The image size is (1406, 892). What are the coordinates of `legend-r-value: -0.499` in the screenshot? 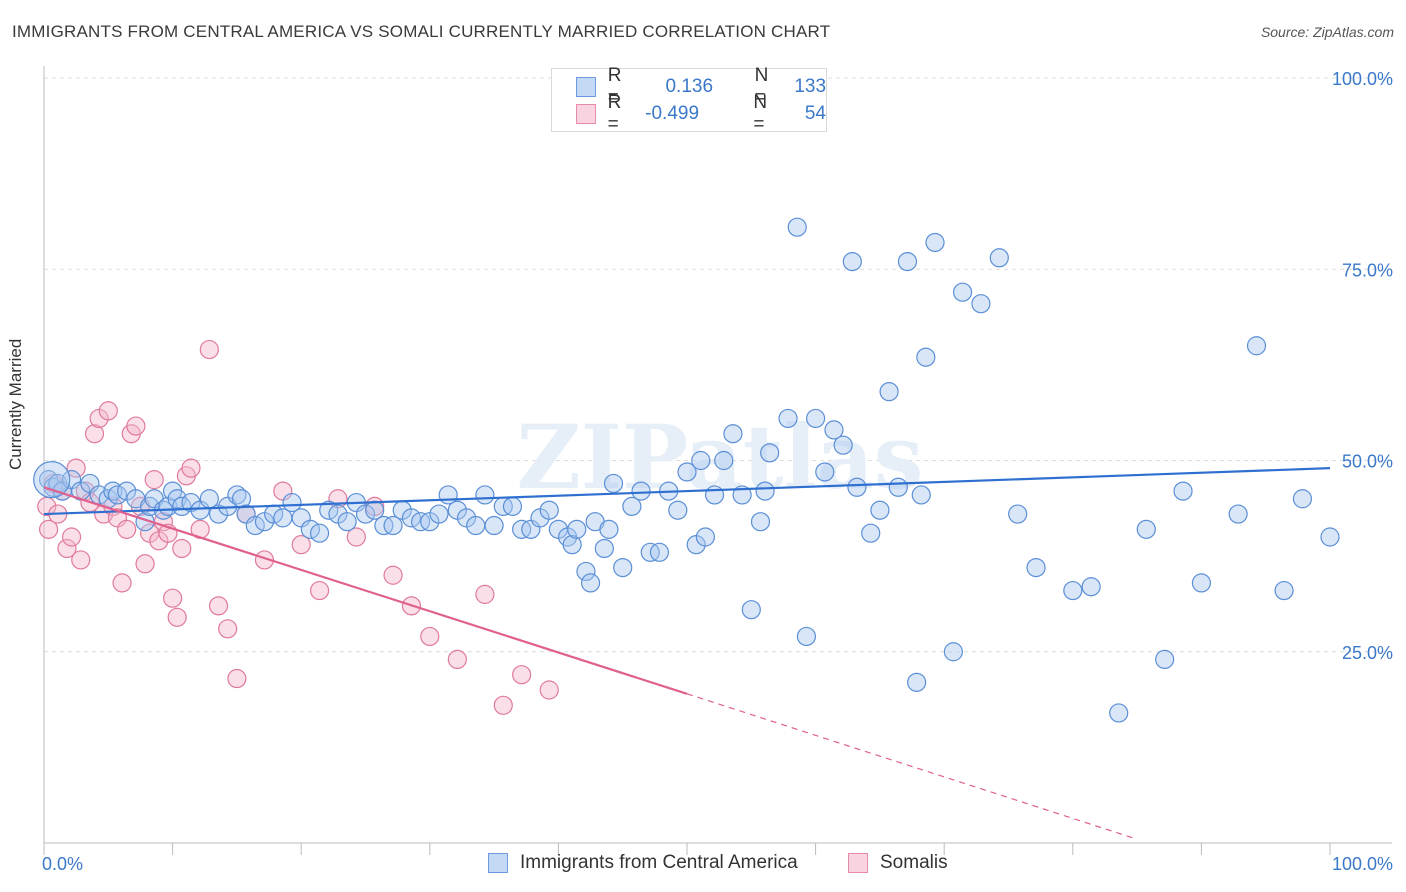 It's located at (672, 113).